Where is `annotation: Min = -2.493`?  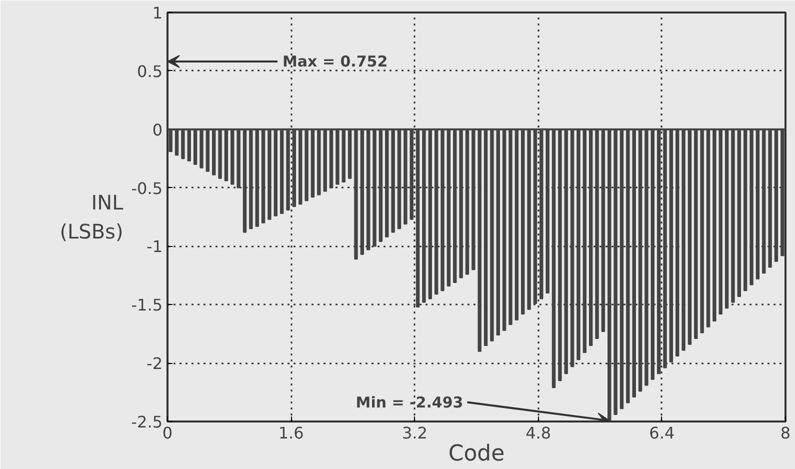 annotation: Min = -2.493 is located at coordinates (410, 402).